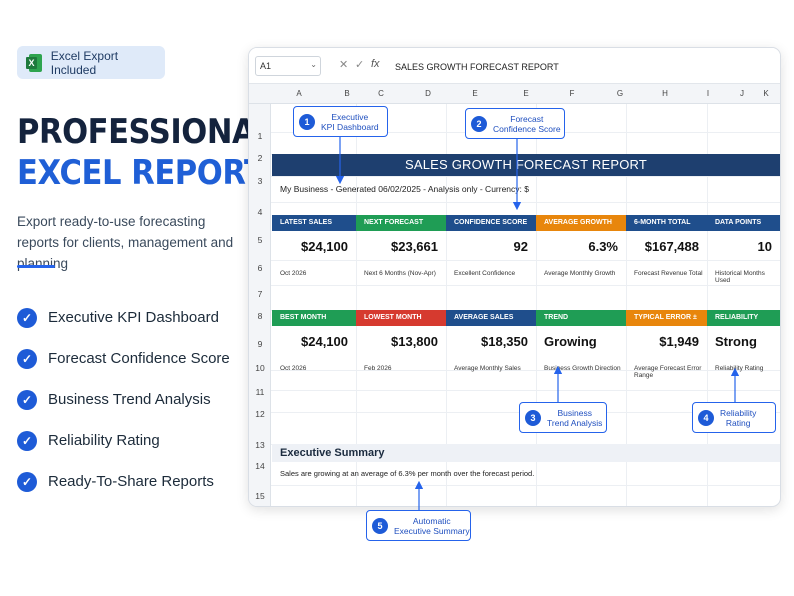 This screenshot has width=794, height=596. I want to click on formula-input: SALES GROWTH FORECAST REPORT, so click(477, 67).